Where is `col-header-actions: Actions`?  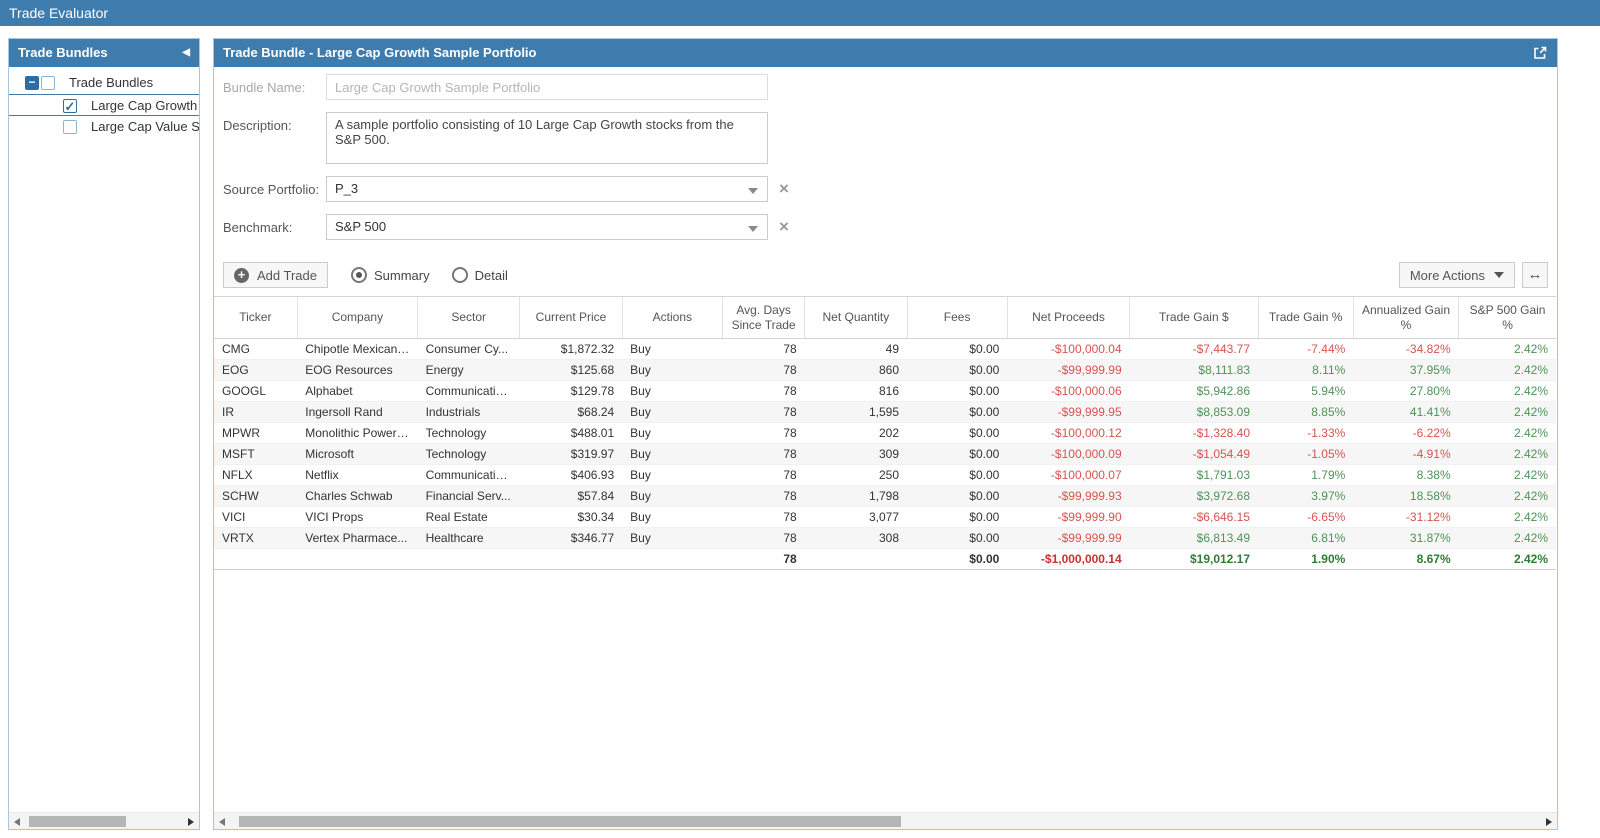
col-header-actions: Actions is located at coordinates (672, 317).